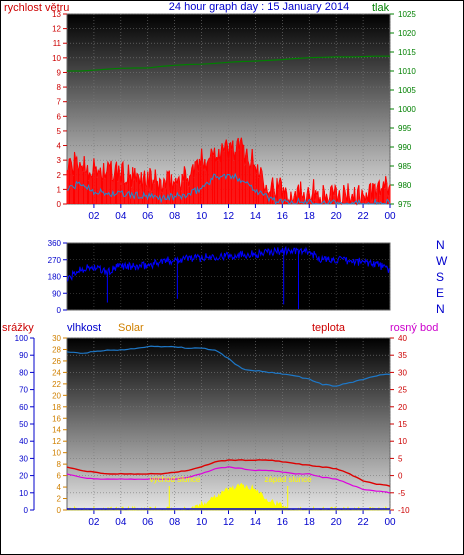  What do you see at coordinates (405, 185) in the screenshot?
I see `chart1-right-tick-label: 980` at bounding box center [405, 185].